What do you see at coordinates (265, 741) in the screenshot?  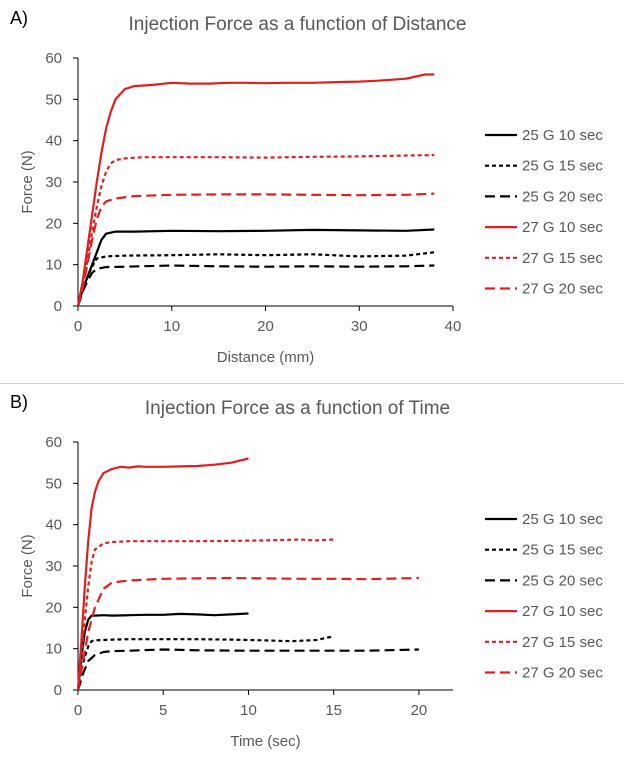 I see `x-axis-label: Time (sec)` at bounding box center [265, 741].